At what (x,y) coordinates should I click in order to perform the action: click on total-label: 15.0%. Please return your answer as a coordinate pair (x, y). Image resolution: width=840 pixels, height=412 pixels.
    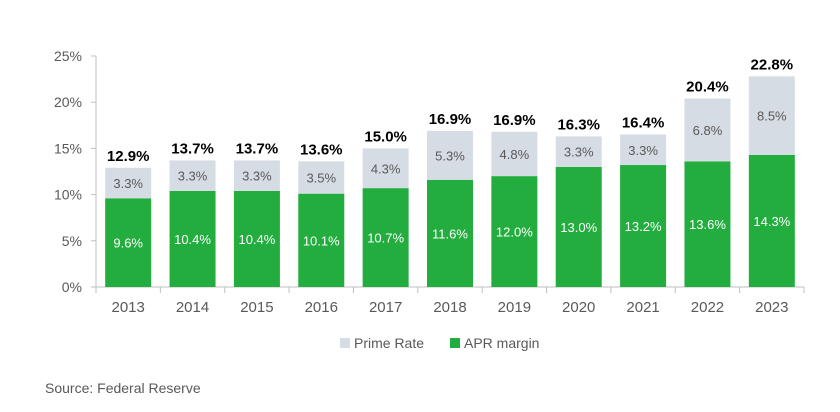
    Looking at the image, I should click on (385, 136).